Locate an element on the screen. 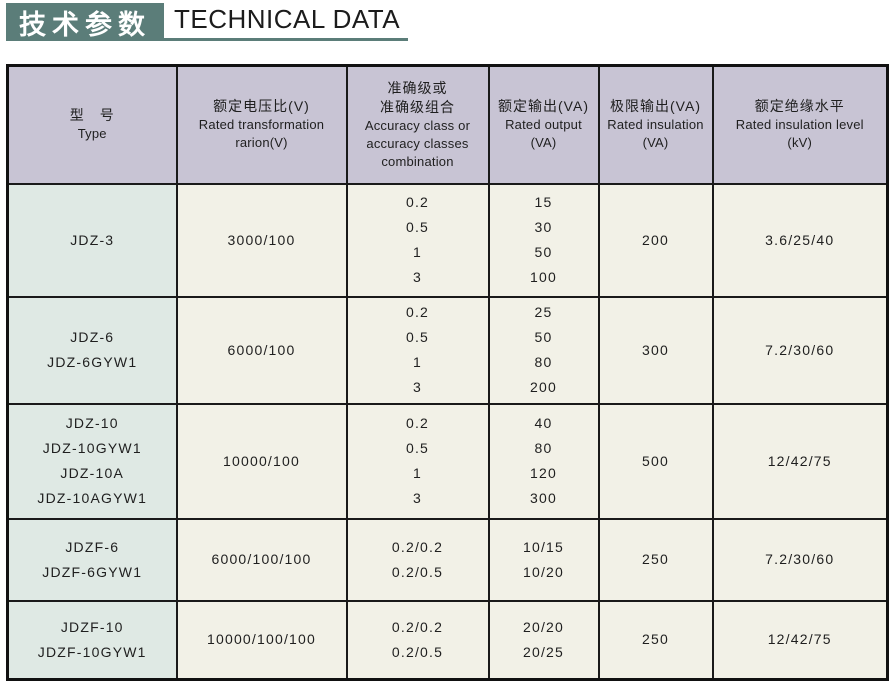 Image resolution: width=890 pixels, height=682 pixels. cell-type: JDZ-10 JDZ-10GYW1 JDZ-10A JDZ-10AGYW1 is located at coordinates (92, 461).